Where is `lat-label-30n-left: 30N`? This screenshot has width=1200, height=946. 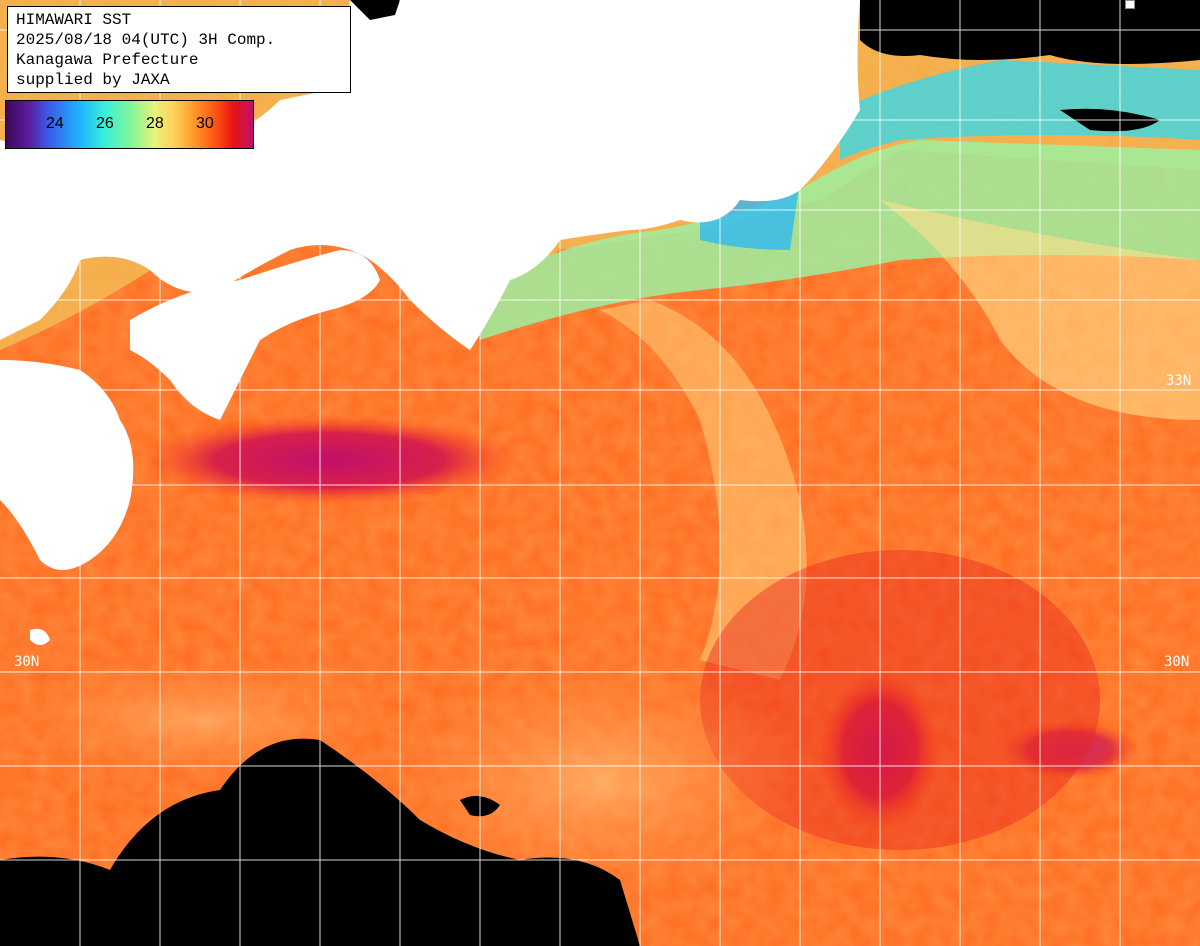
lat-label-30n-left: 30N is located at coordinates (27, 662).